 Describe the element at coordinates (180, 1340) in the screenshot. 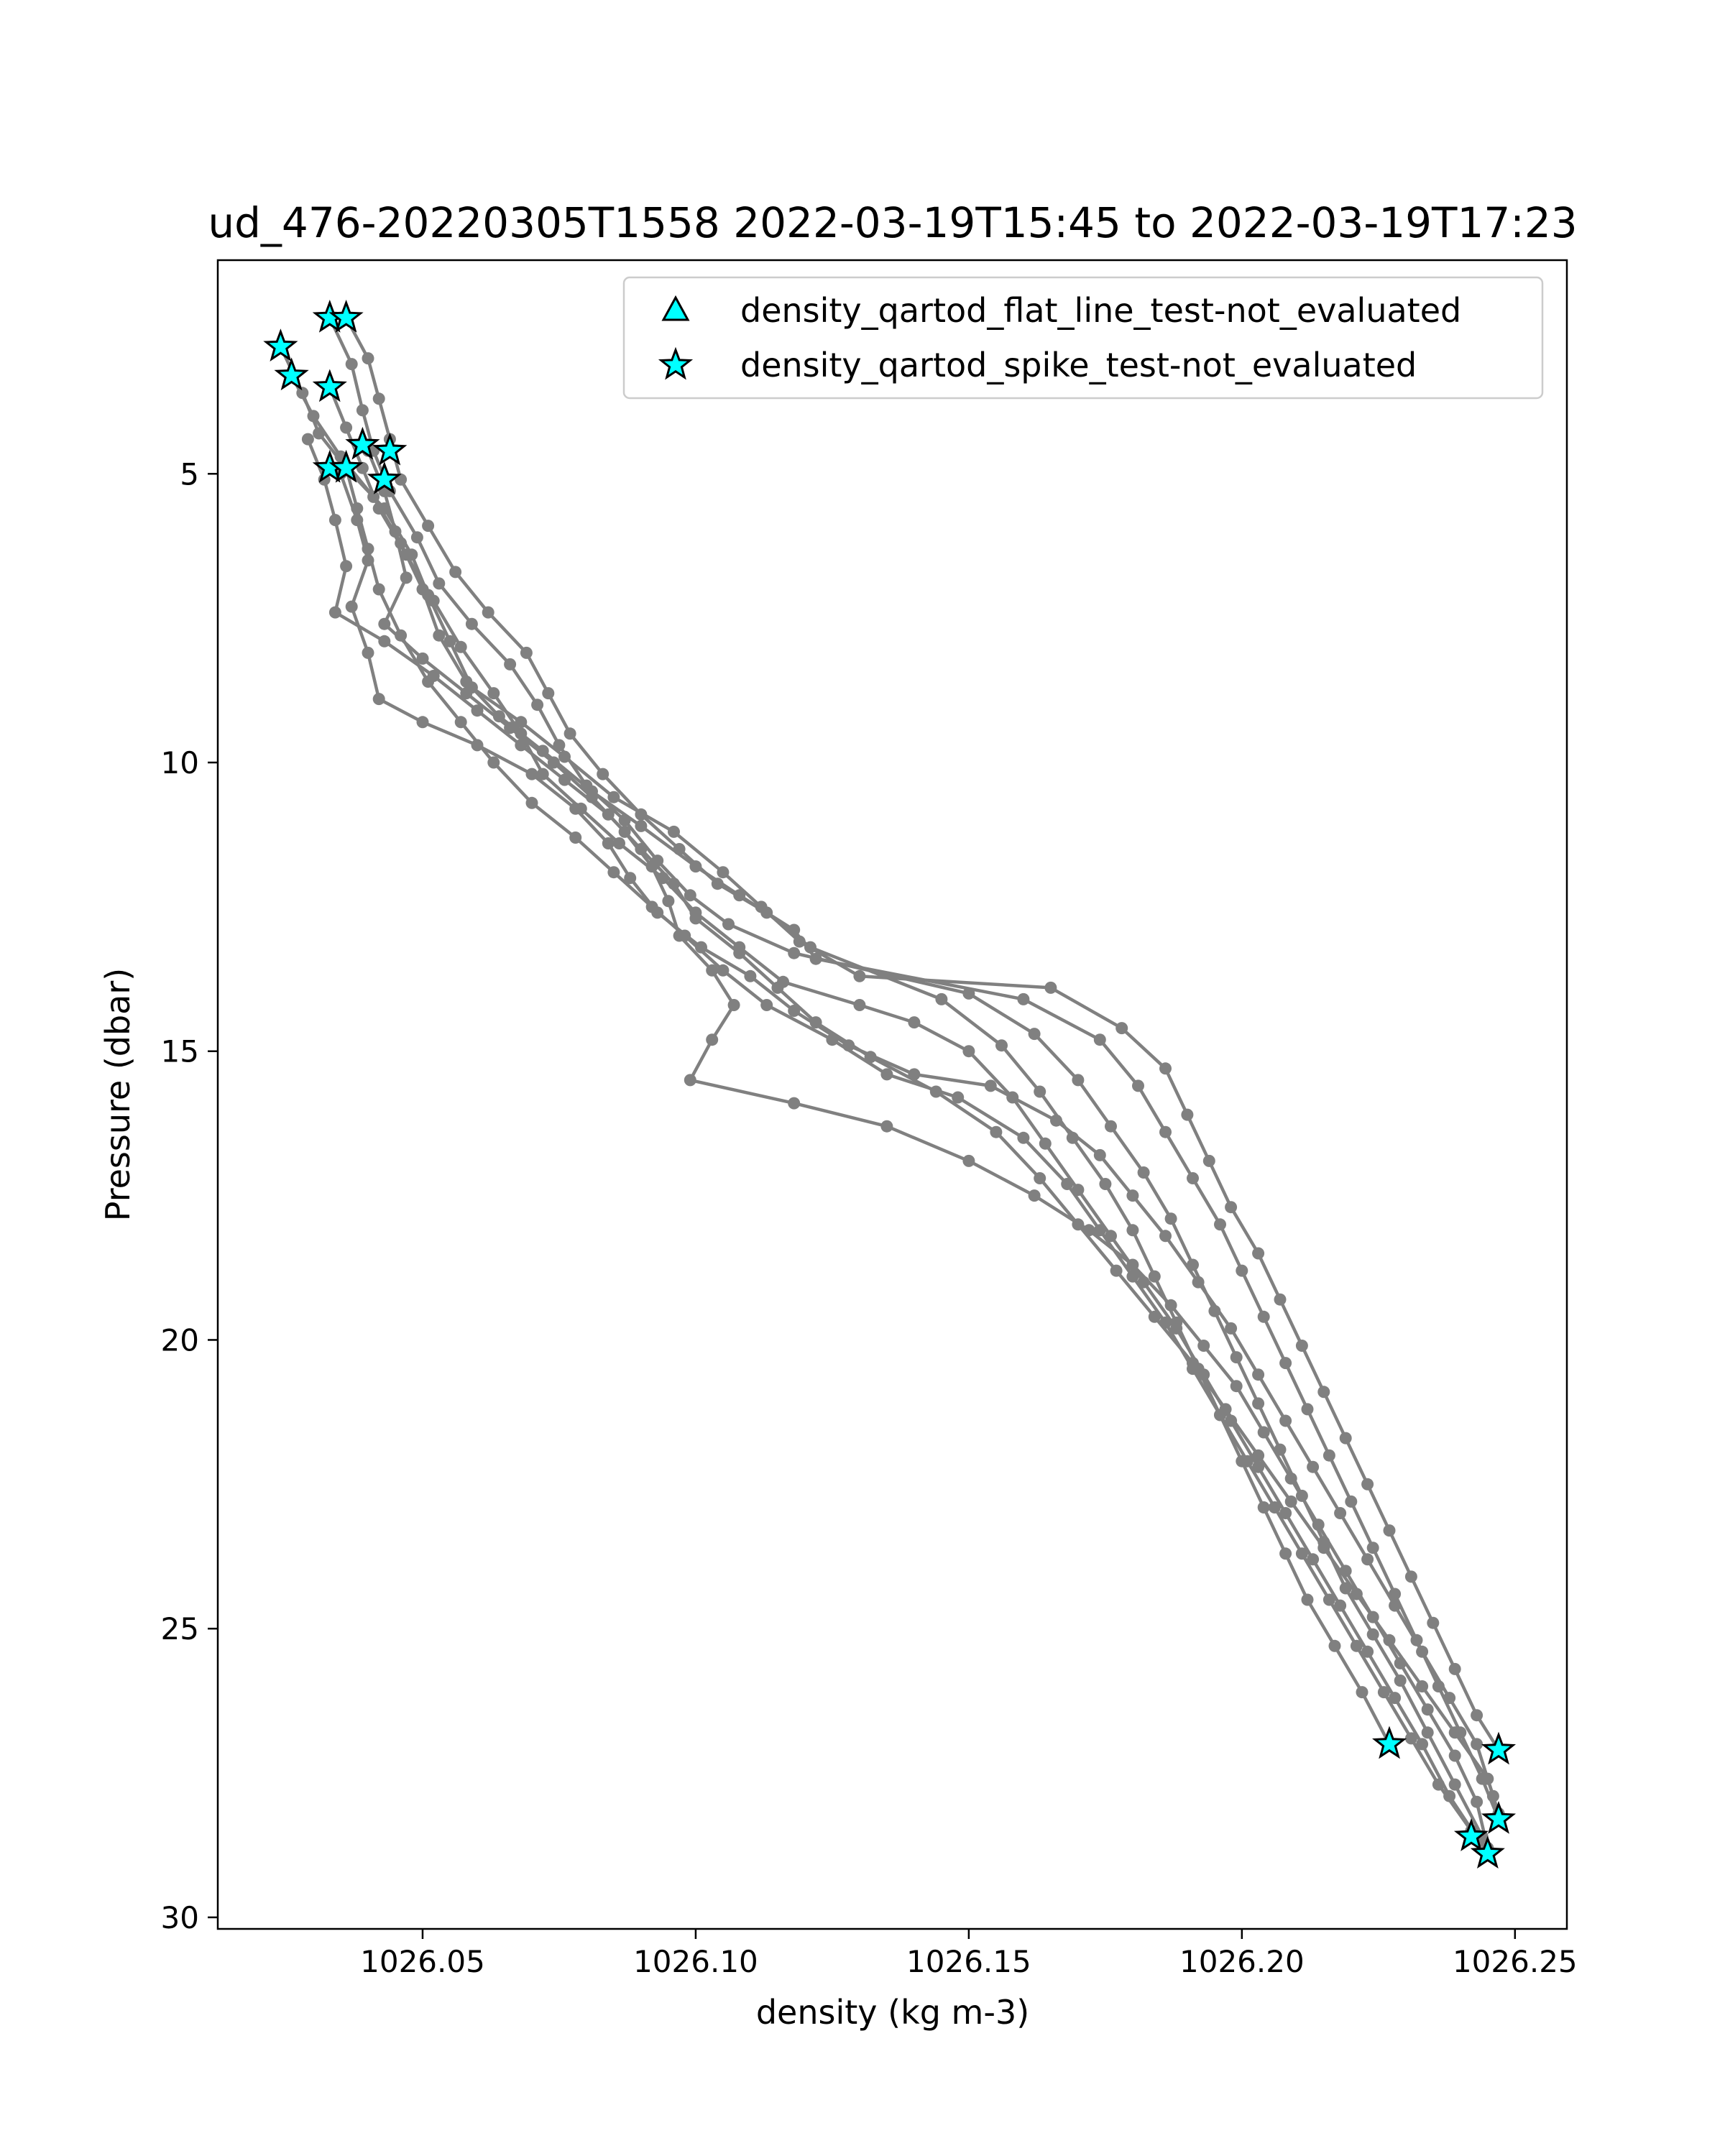

I see `y-tick-label: 20` at that location.